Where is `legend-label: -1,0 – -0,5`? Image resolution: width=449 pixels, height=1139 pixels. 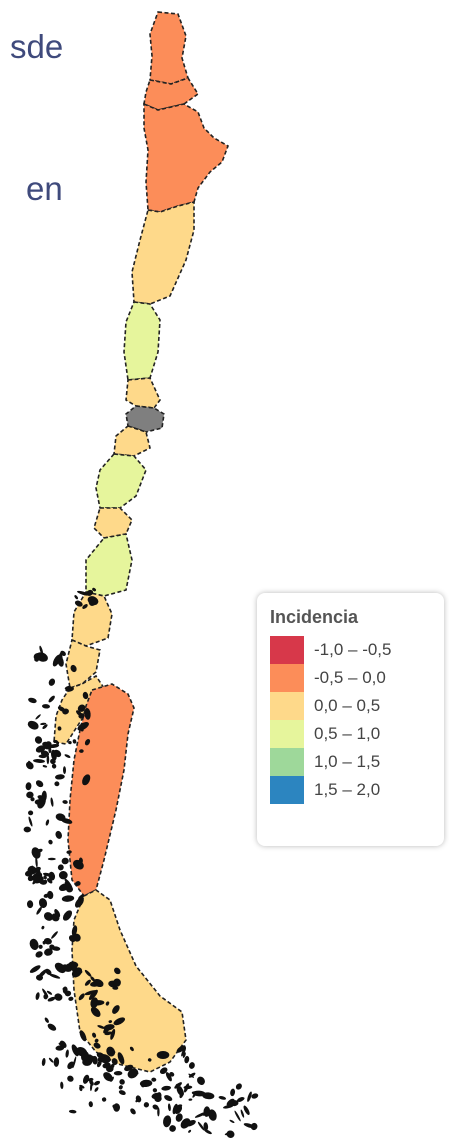
legend-label: -1,0 – -0,5 is located at coordinates (353, 649).